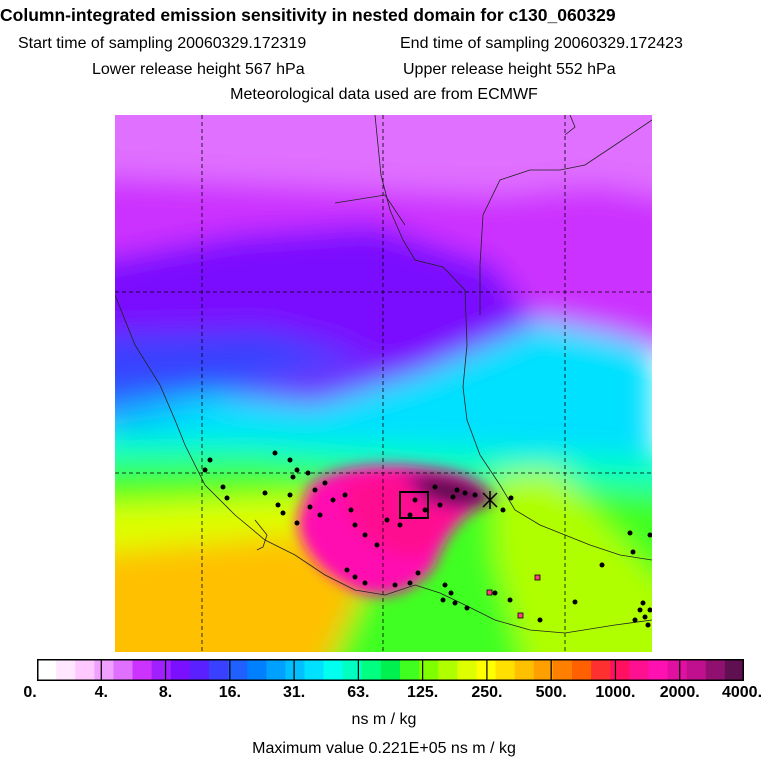  I want to click on upper-release-value: 552 hPa, so click(586, 69).